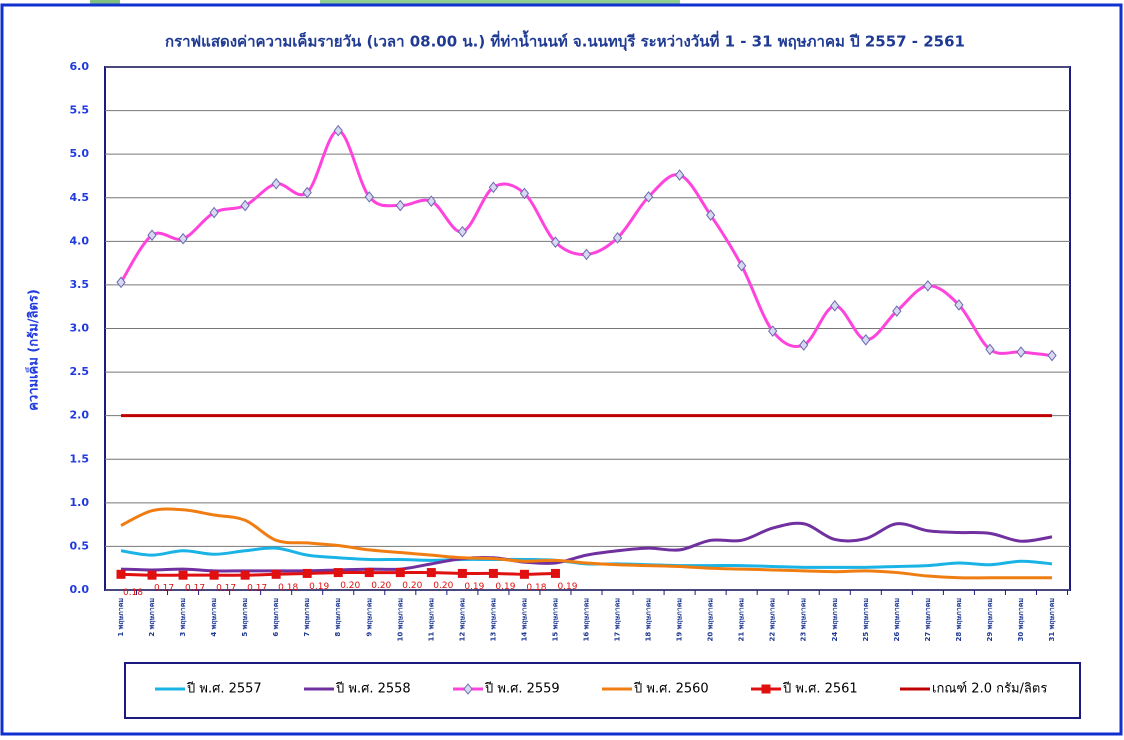  What do you see at coordinates (773, 620) in the screenshot?
I see `x-tick-label: 22 พฤษภาคม` at bounding box center [773, 620].